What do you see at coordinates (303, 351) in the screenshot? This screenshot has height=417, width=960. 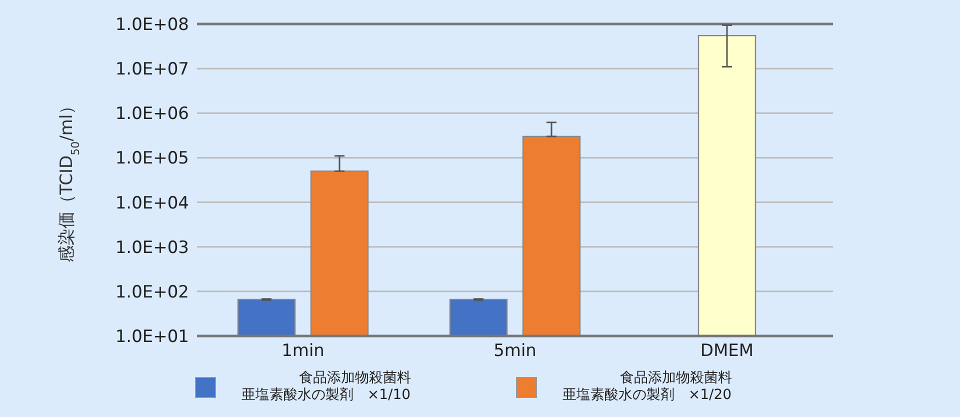 I see `x-tick-label: 1min` at bounding box center [303, 351].